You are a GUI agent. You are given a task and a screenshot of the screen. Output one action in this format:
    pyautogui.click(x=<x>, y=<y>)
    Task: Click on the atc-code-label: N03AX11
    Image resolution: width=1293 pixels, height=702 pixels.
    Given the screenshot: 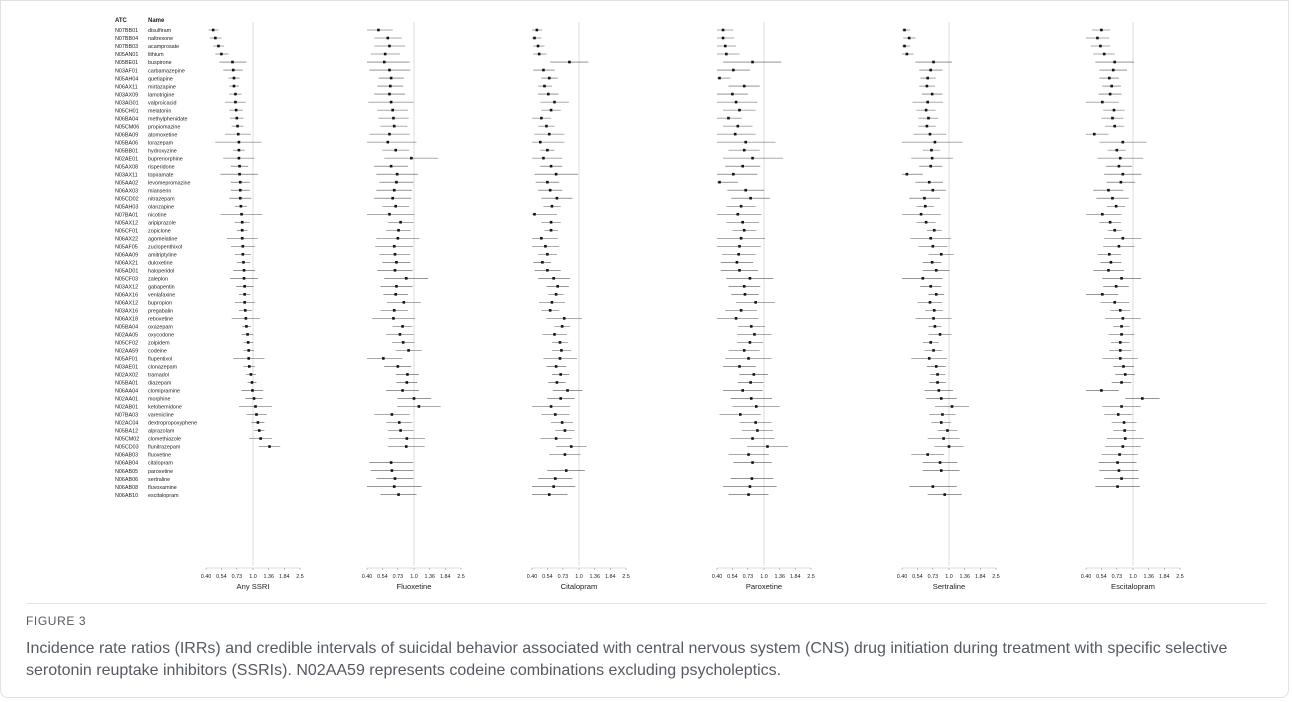 What is the action you would take?
    pyautogui.click(x=126, y=175)
    